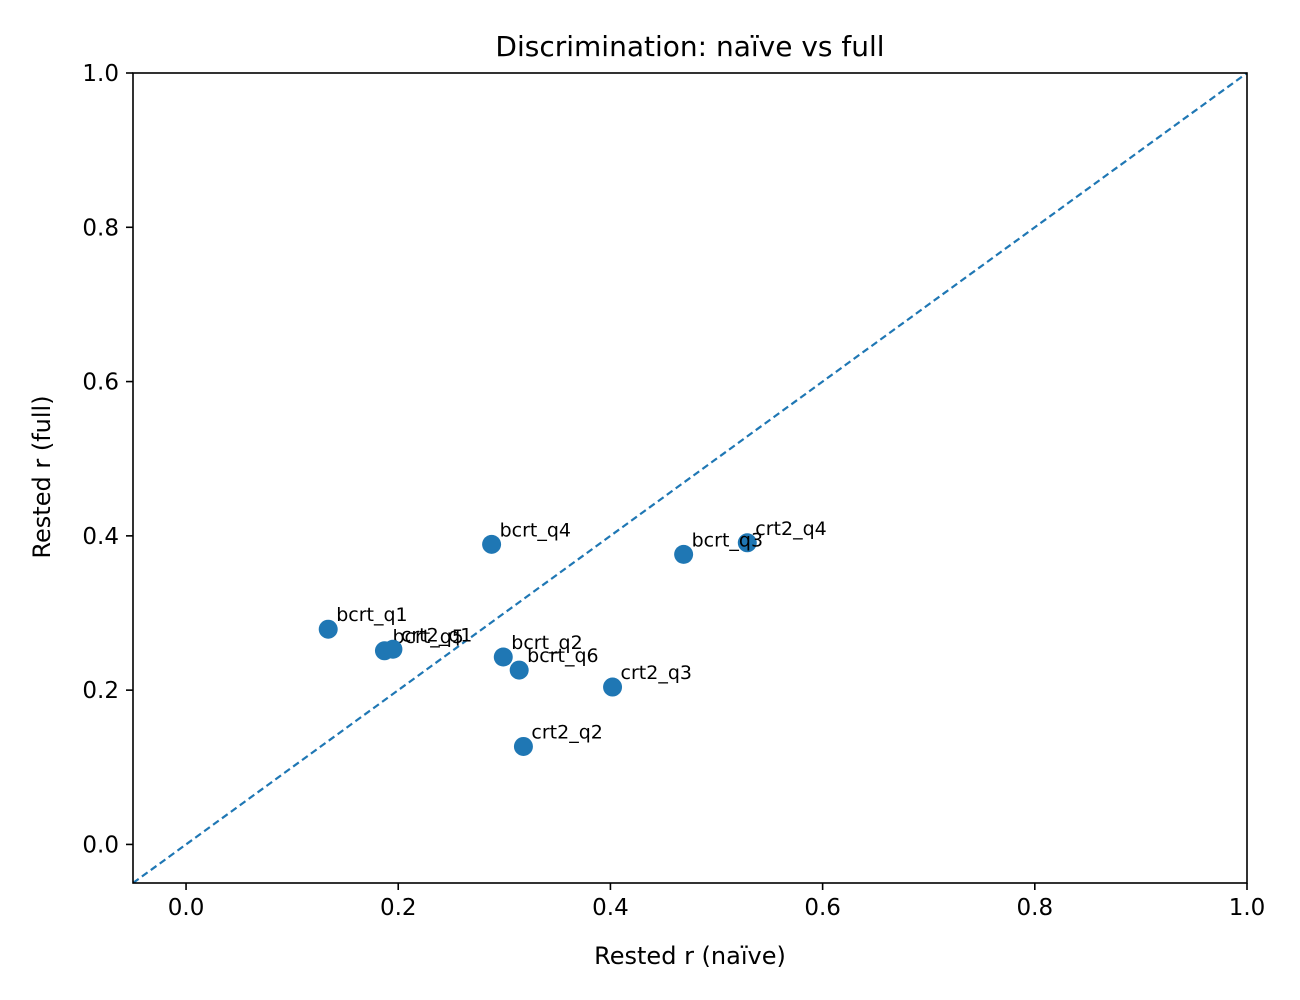 Image resolution: width=1300 pixels, height=1000 pixels. What do you see at coordinates (42, 476) in the screenshot?
I see `y-axis-label: Rested r (full)` at bounding box center [42, 476].